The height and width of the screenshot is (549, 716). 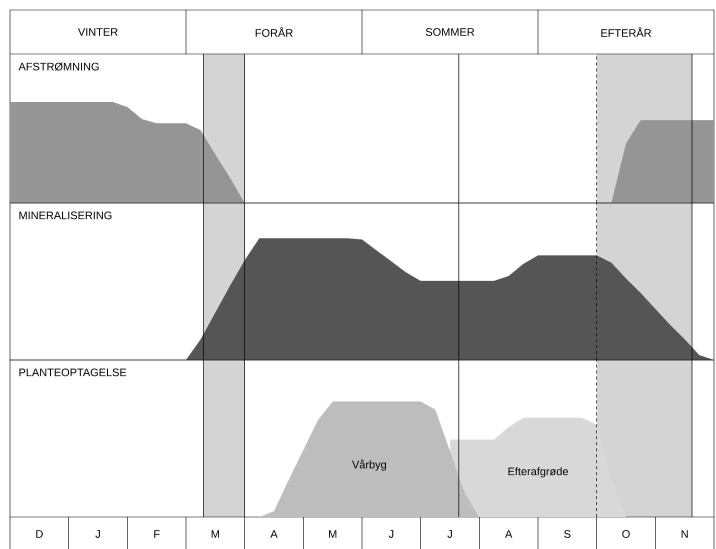 I want to click on series-label: Efterafgrøde, so click(x=538, y=472).